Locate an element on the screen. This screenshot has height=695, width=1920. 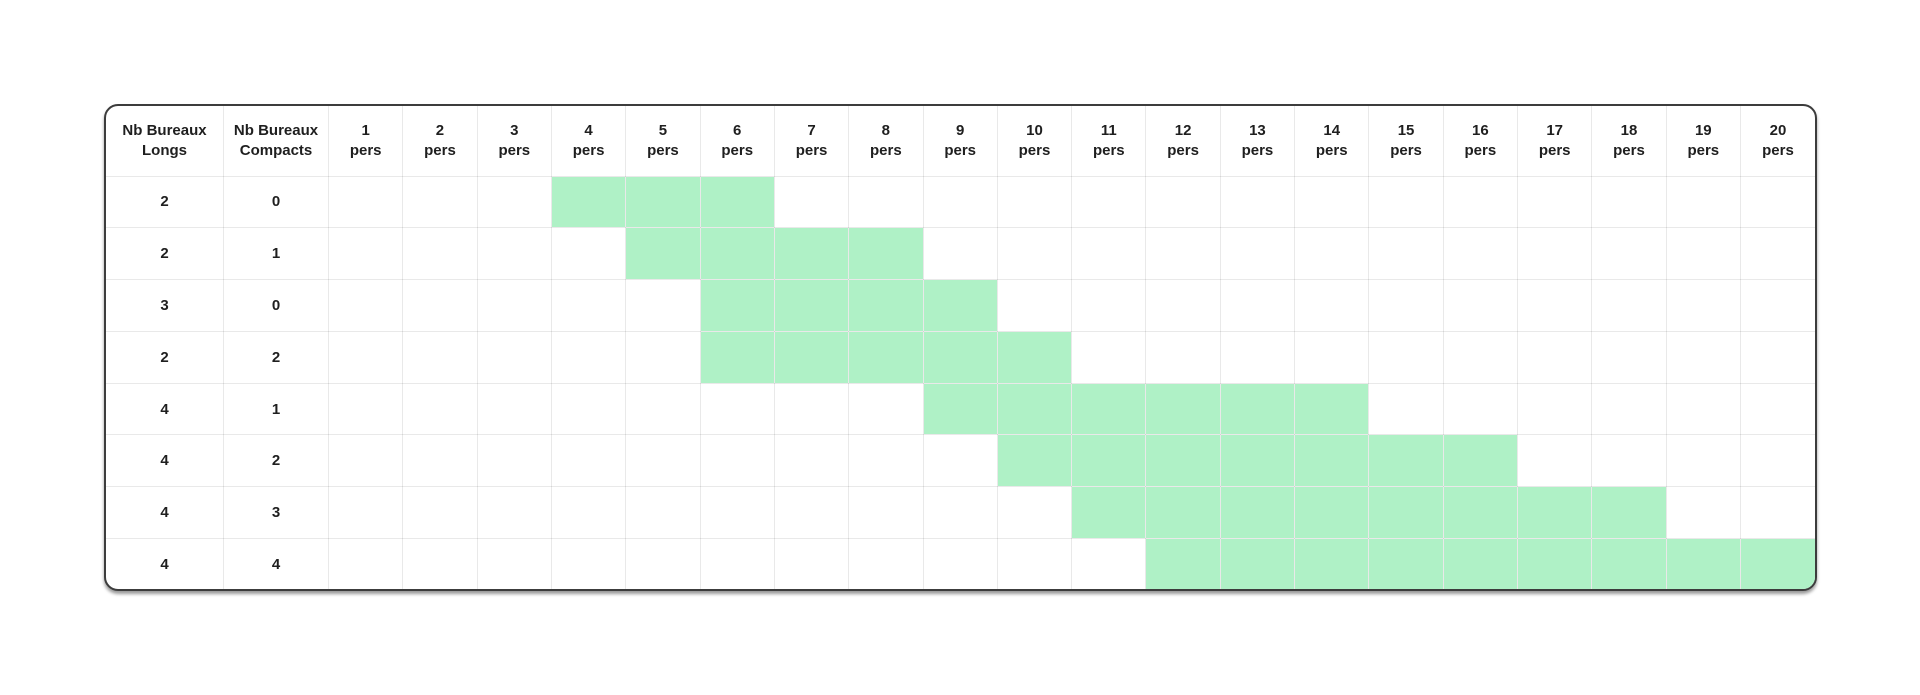
header-cell-pers-16: 16 pers is located at coordinates (1480, 141).